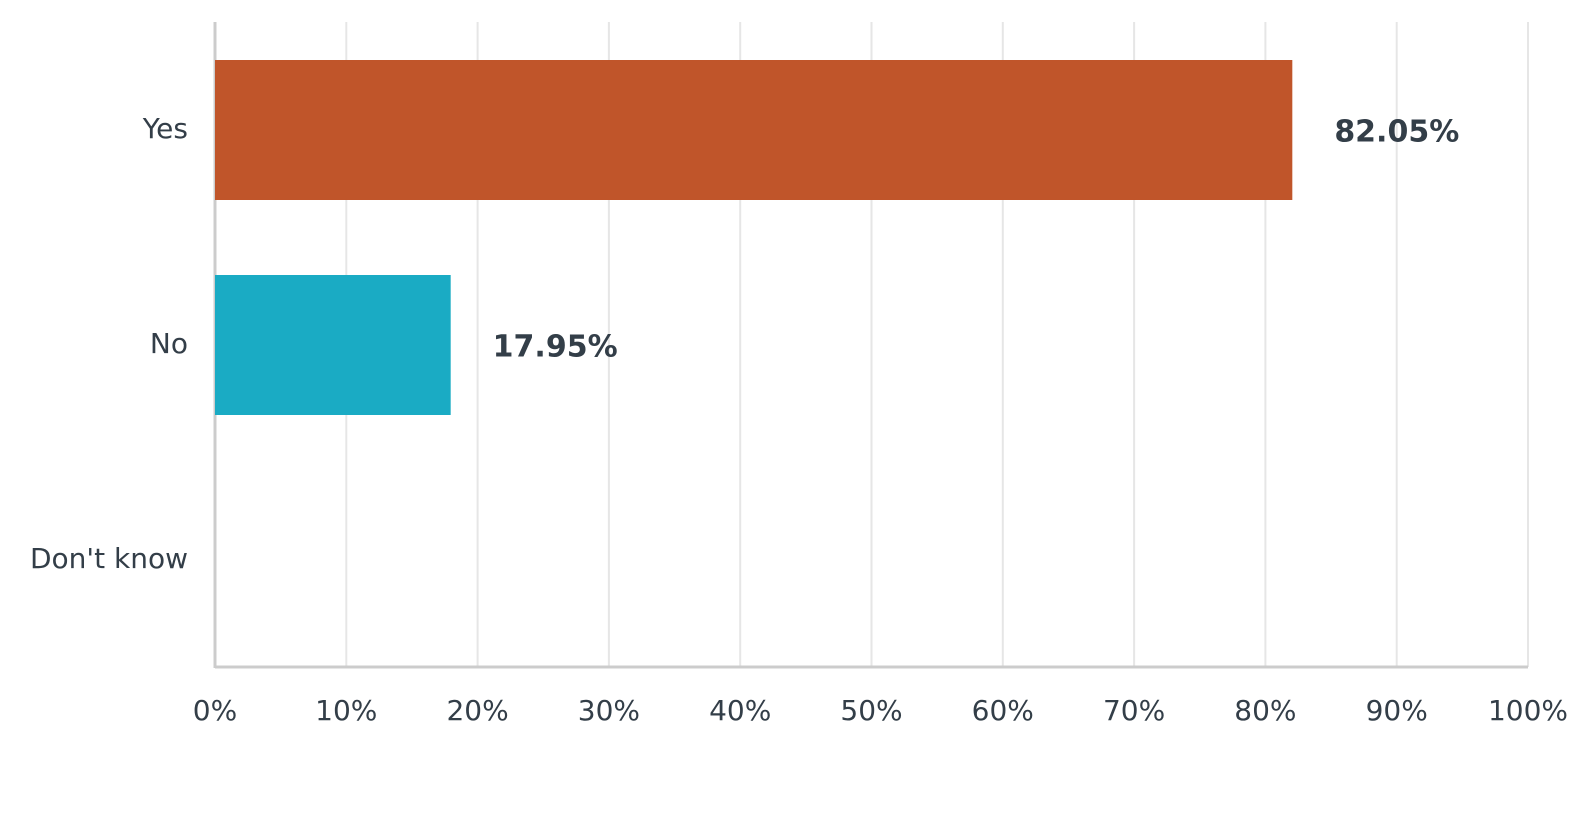 Image resolution: width=1587 pixels, height=839 pixels. I want to click on x-tick-label: 80%, so click(1265, 710).